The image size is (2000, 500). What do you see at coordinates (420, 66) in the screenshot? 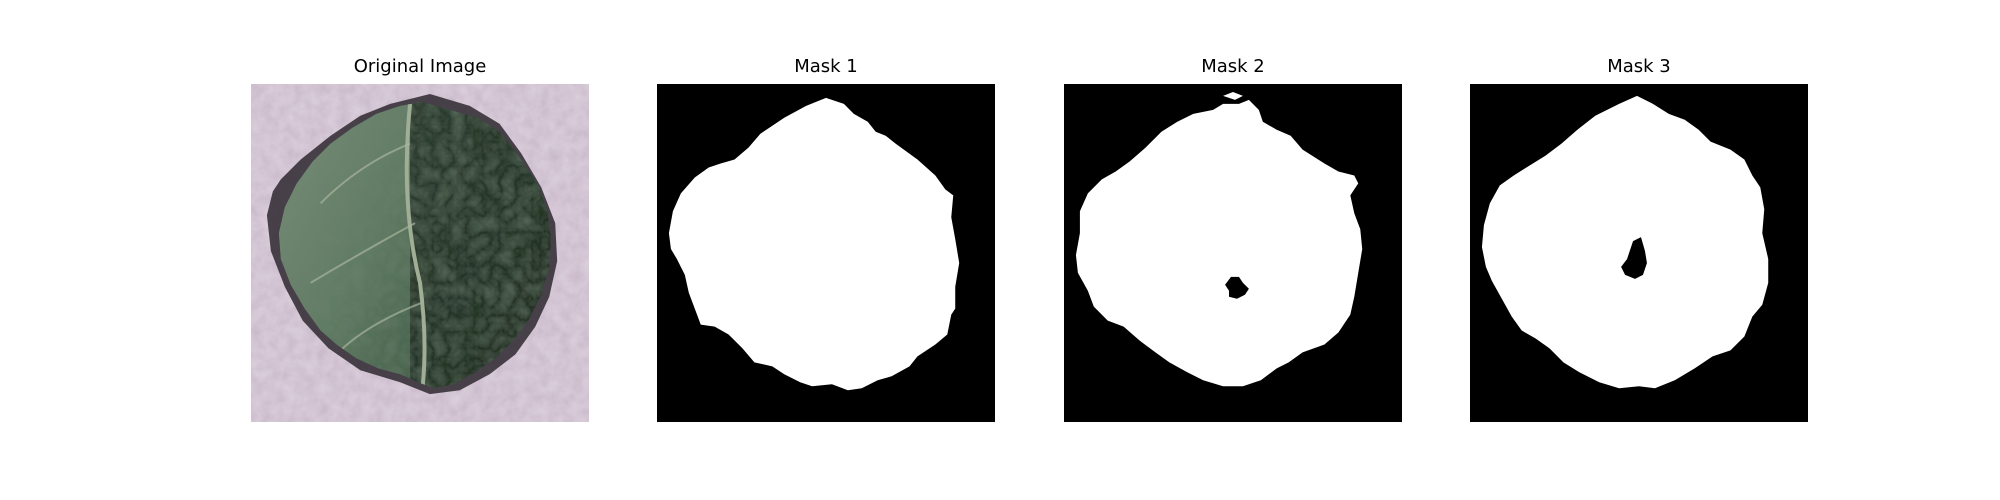
I see `panel-title: Original Image` at bounding box center [420, 66].